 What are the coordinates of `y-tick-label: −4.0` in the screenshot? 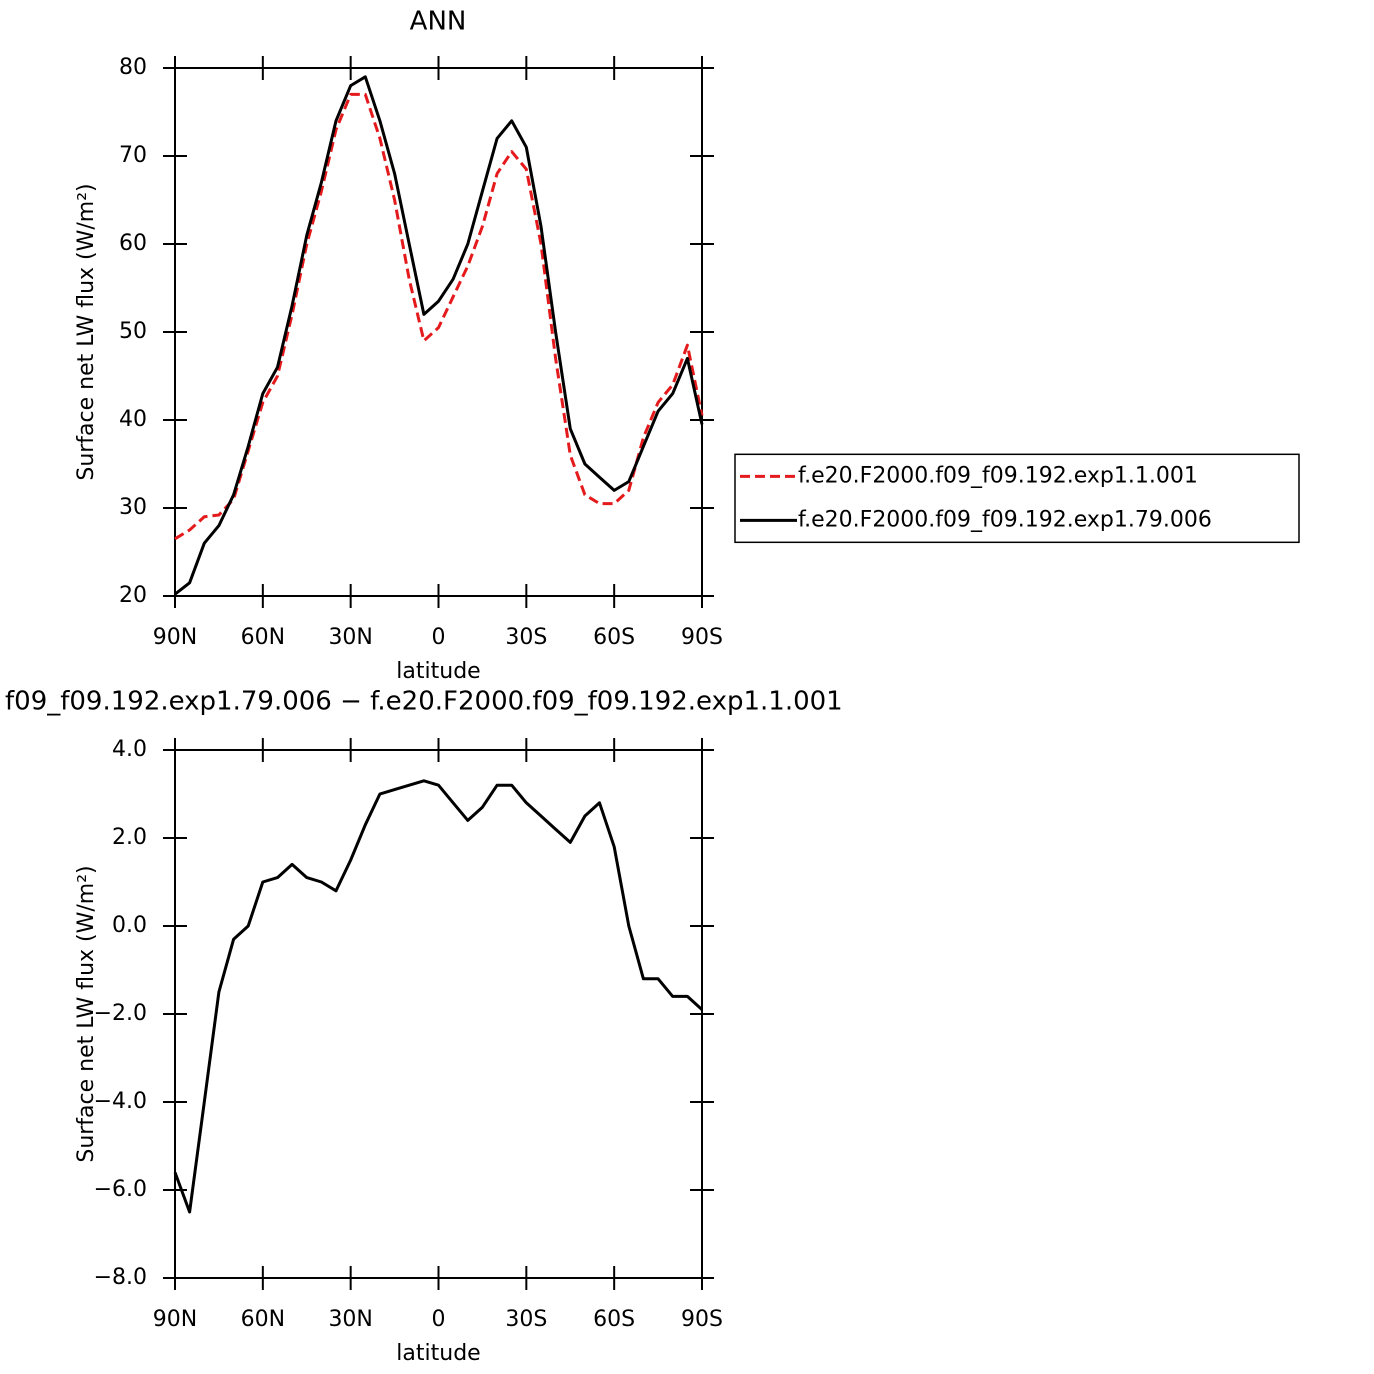 It's located at (120, 1101).